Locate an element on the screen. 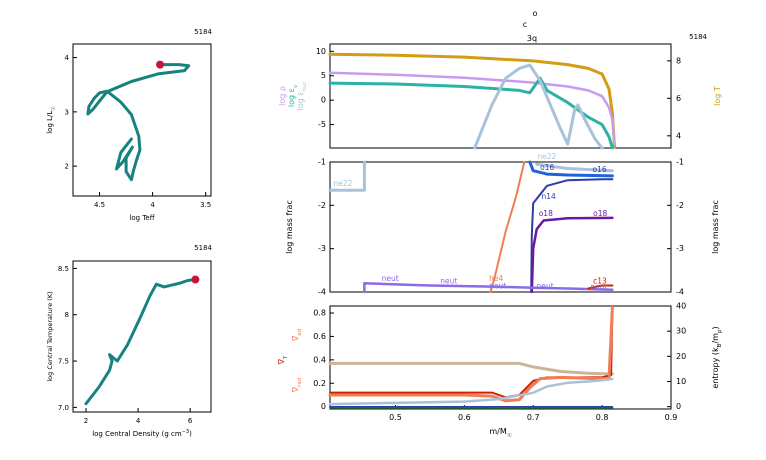 The image size is (766, 460). central-xtick-label: 2 is located at coordinates (86, 421).